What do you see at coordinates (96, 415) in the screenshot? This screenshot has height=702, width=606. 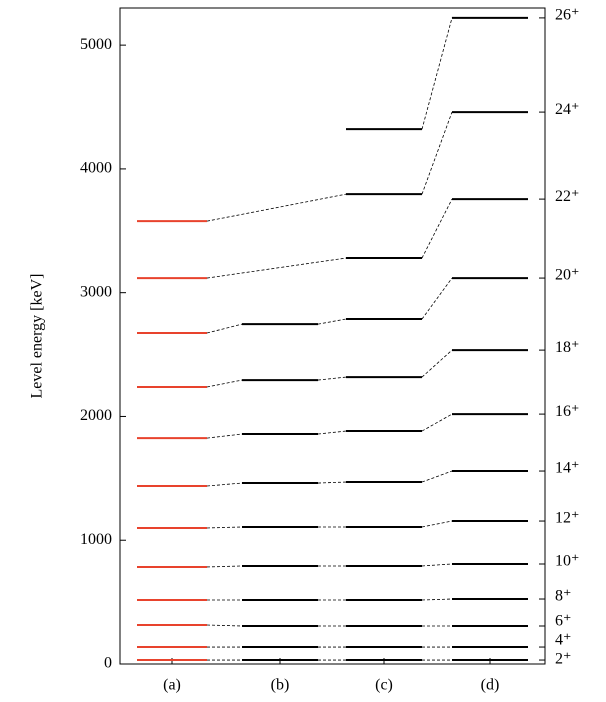 I see `y-tick-label: 2000` at bounding box center [96, 415].